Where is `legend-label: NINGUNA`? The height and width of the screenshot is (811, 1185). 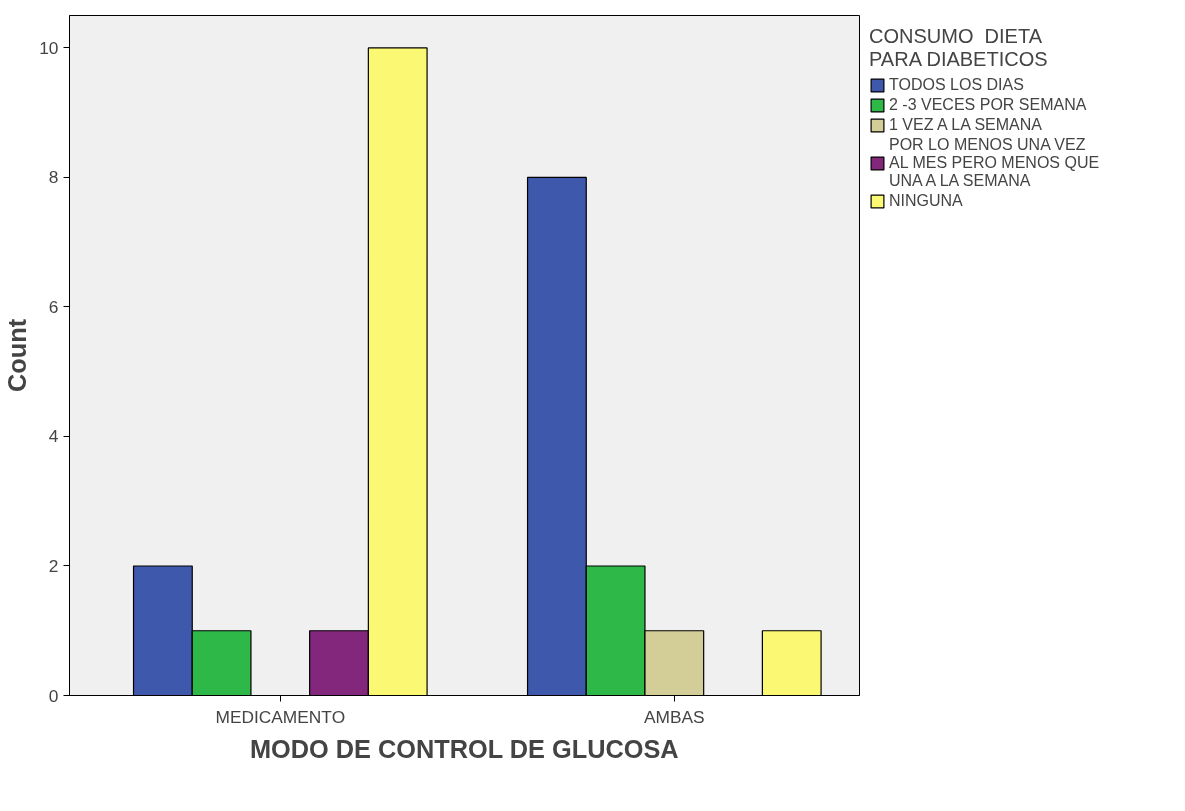
legend-label: NINGUNA is located at coordinates (926, 201).